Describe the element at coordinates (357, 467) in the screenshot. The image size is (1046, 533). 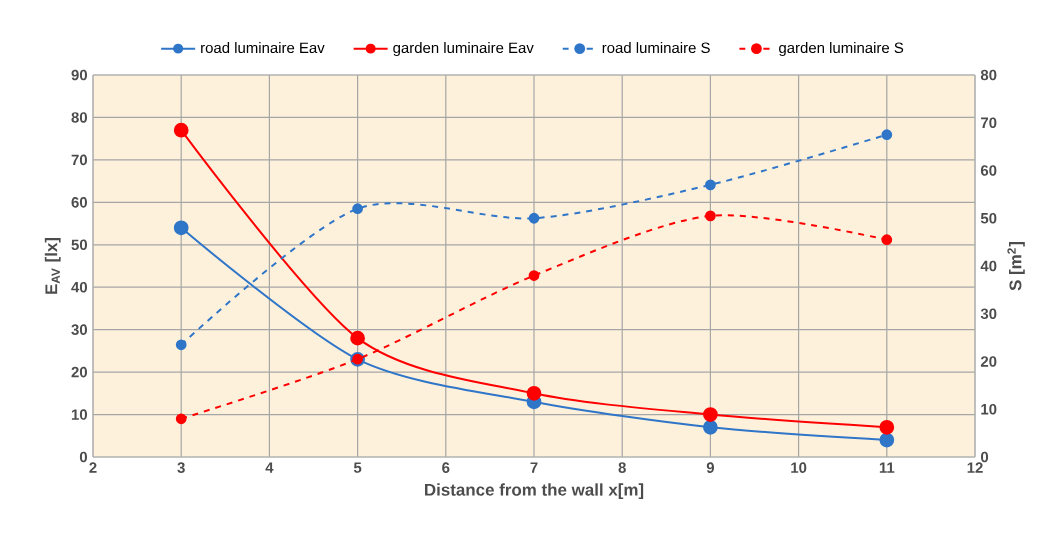
I see `x-tick-label: 5` at that location.